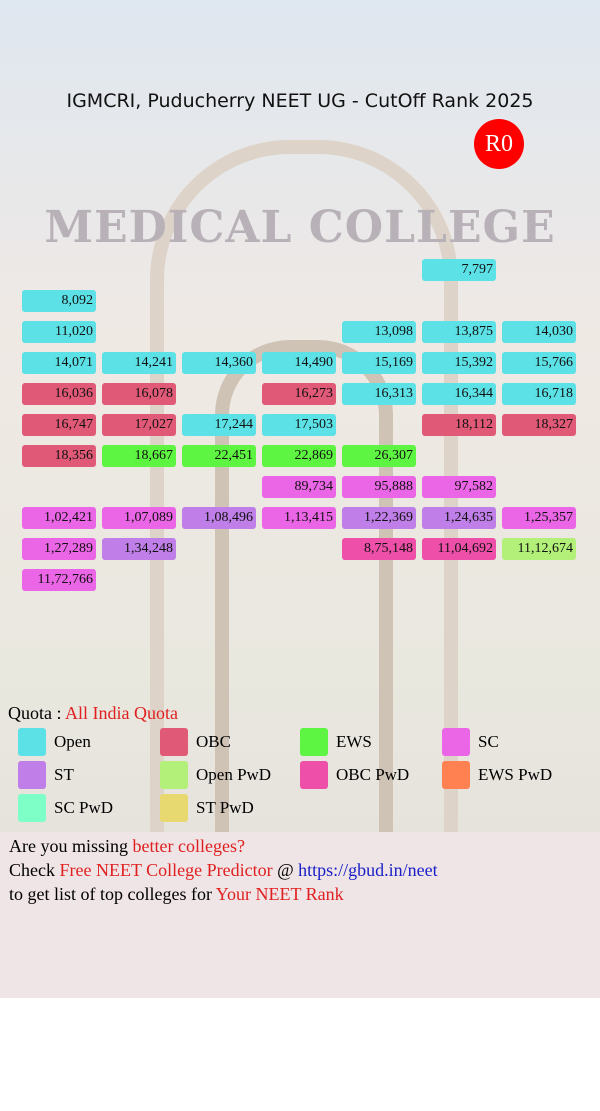 This screenshot has width=600, height=1111. What do you see at coordinates (539, 394) in the screenshot?
I see `rank-cell: 16,718` at bounding box center [539, 394].